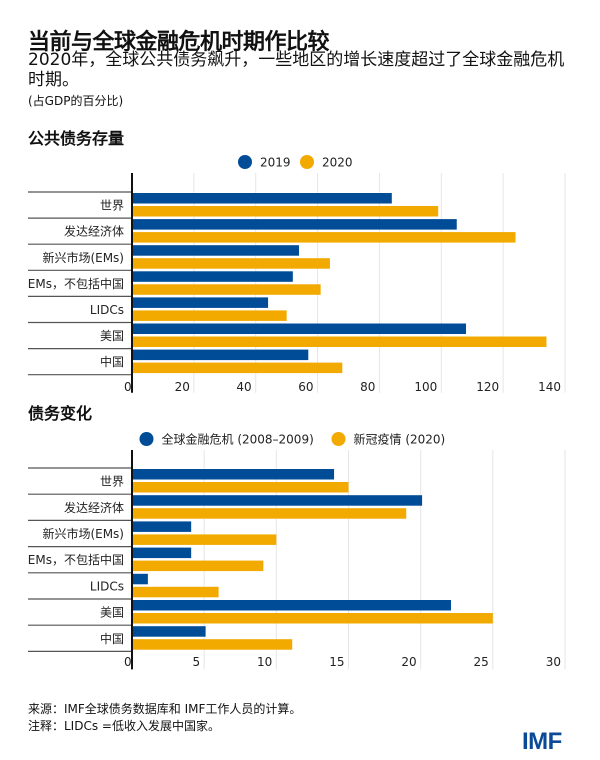 This screenshot has height=760, width=600. What do you see at coordinates (542, 741) in the screenshot?
I see `imf-logo: IMF` at bounding box center [542, 741].